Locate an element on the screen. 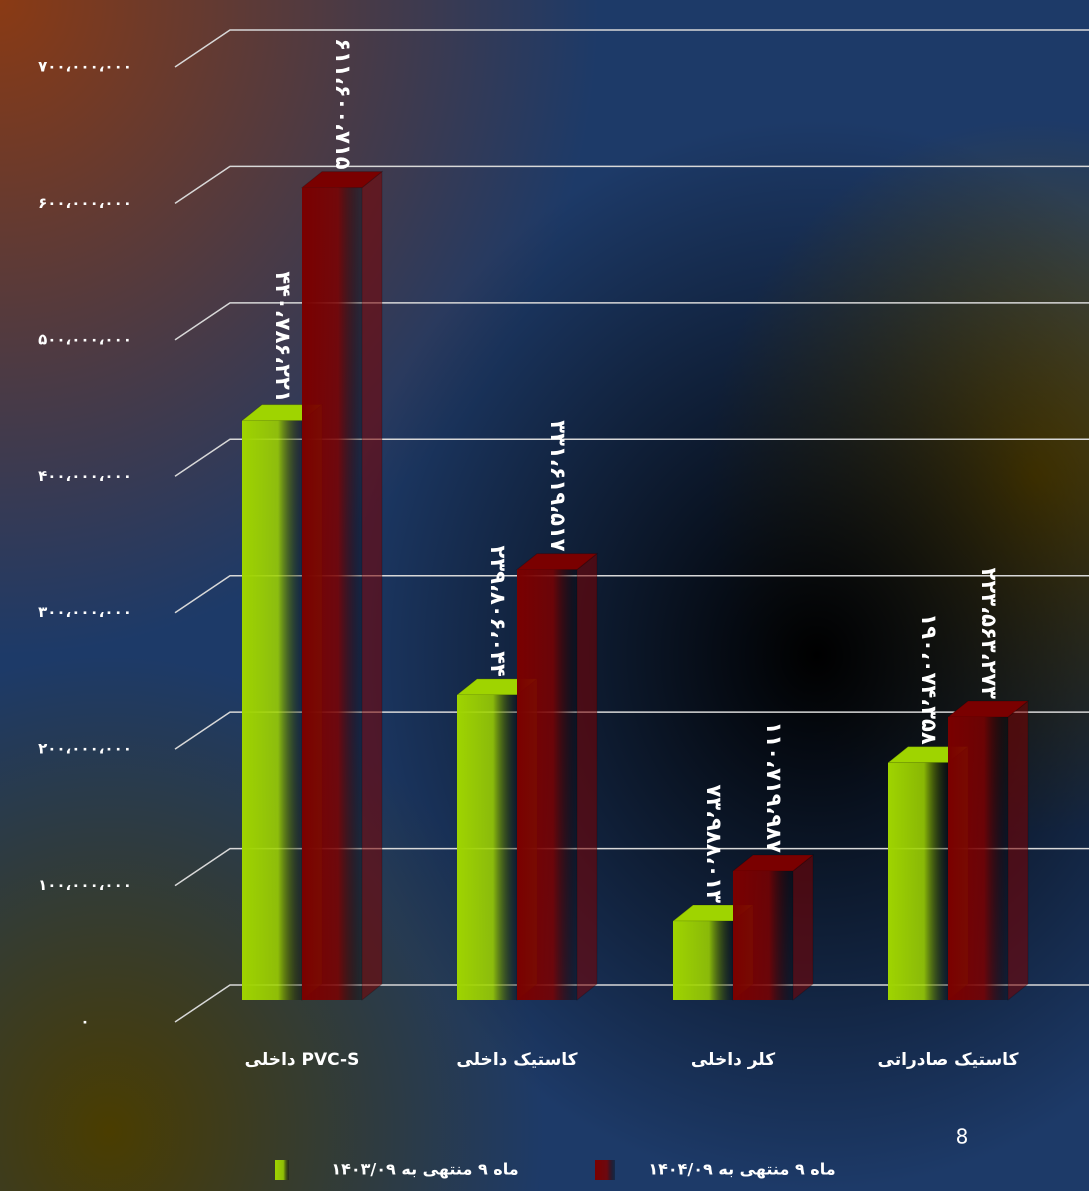 Image resolution: width=1089 pixels, height=1191 pixels. value-label: ۲۳۹،۸۰۶،۰۴۴ is located at coordinates (498, 611).